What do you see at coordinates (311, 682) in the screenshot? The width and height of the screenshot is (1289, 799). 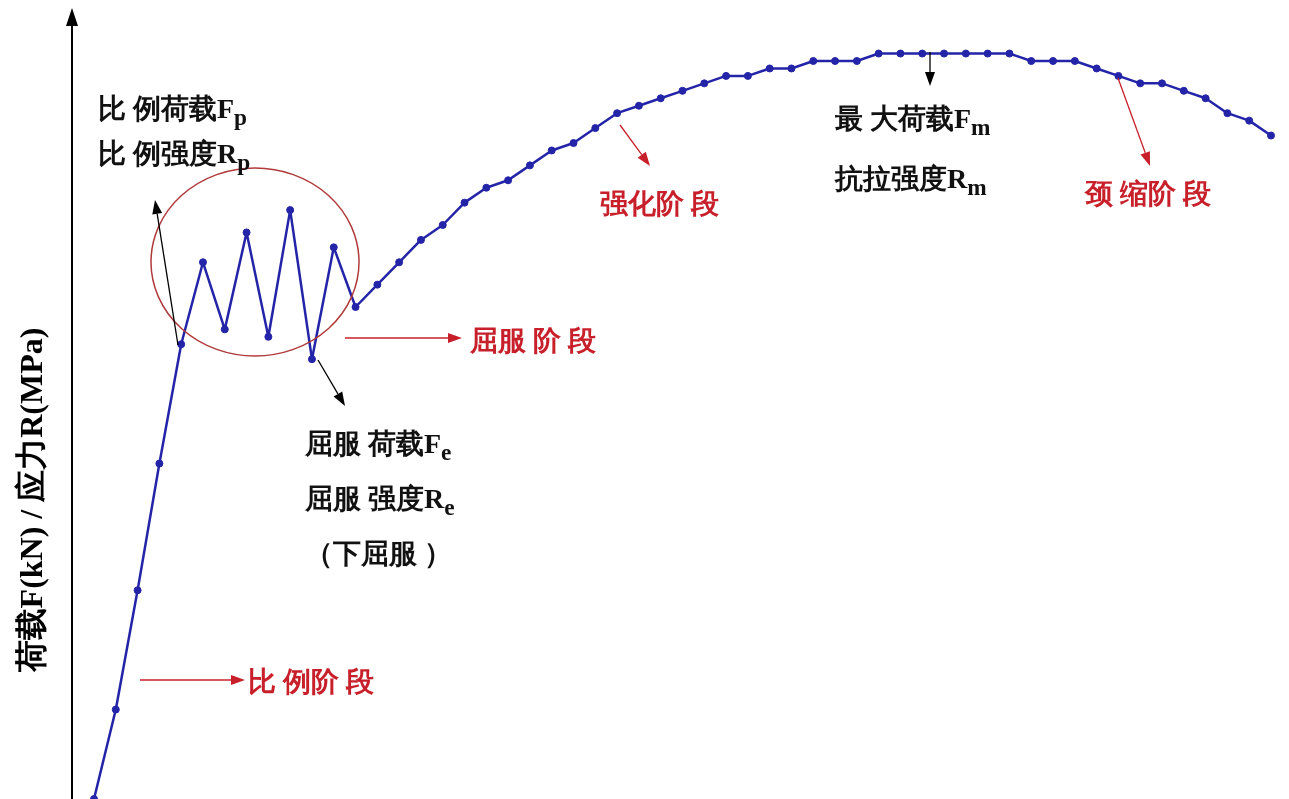 I see `annotation: 比 例阶 段` at bounding box center [311, 682].